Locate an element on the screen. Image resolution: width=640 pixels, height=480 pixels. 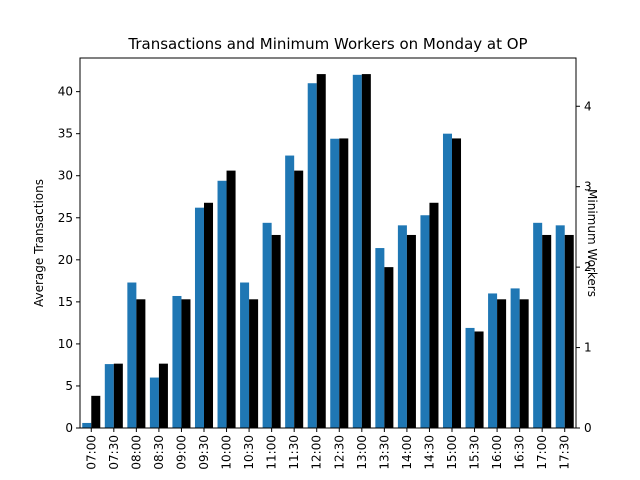
x-tick-label: 09:30 is located at coordinates (204, 452).